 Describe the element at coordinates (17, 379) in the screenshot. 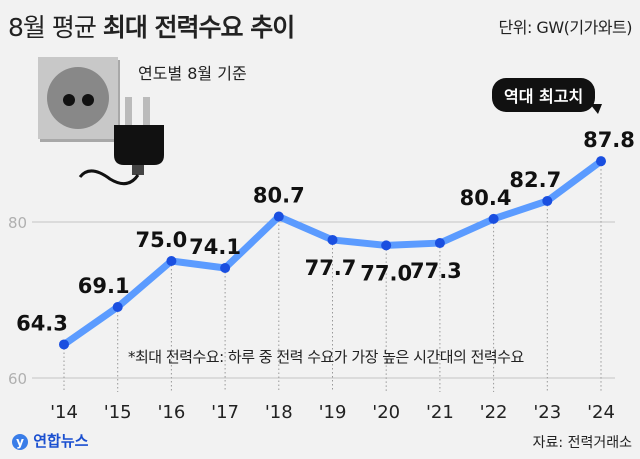

I see `y-tick-label: 60` at that location.